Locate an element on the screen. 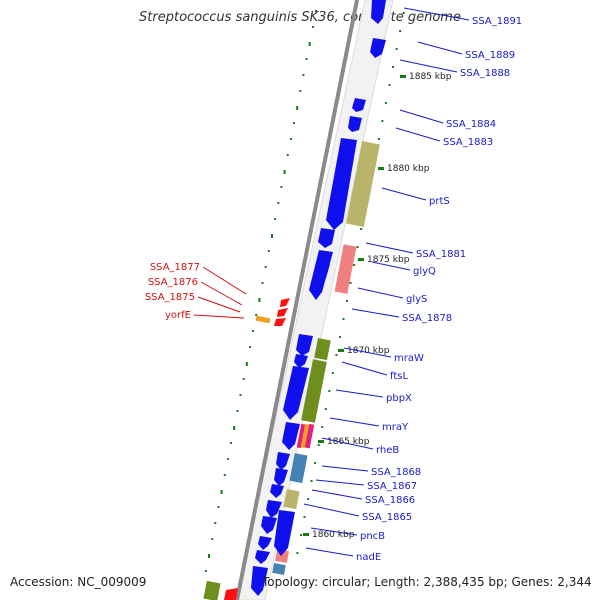  gene-label: SSA_1878 is located at coordinates (427, 318).